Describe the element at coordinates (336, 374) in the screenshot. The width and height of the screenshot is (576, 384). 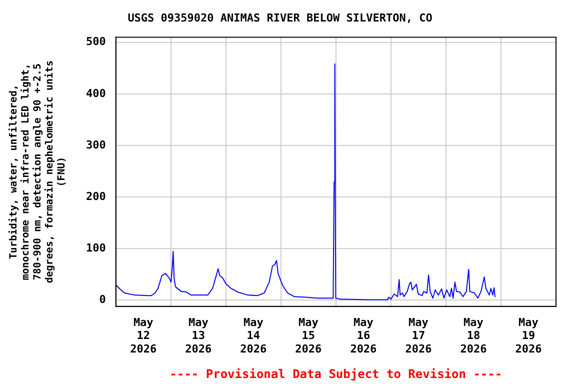
I see `text: ---- Provisional Data Subject to Revision ----` at that location.